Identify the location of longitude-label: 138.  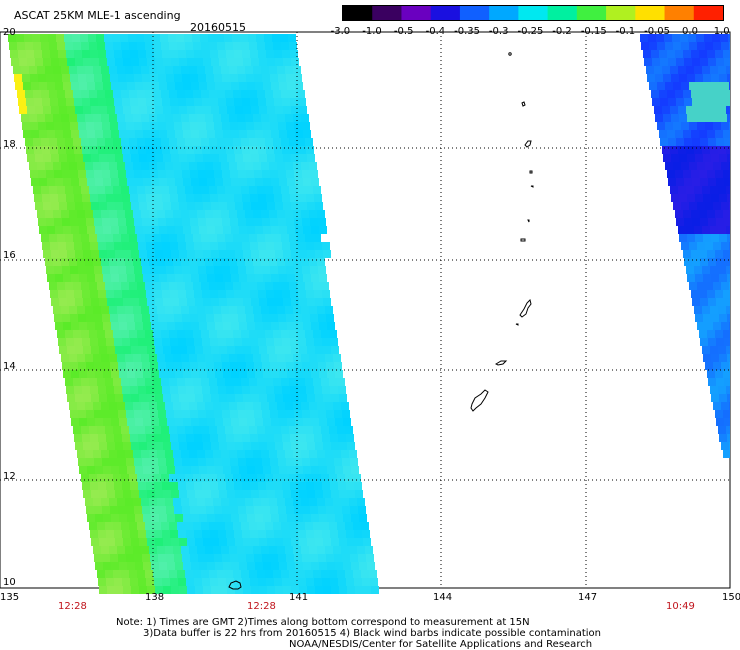
(155, 597).